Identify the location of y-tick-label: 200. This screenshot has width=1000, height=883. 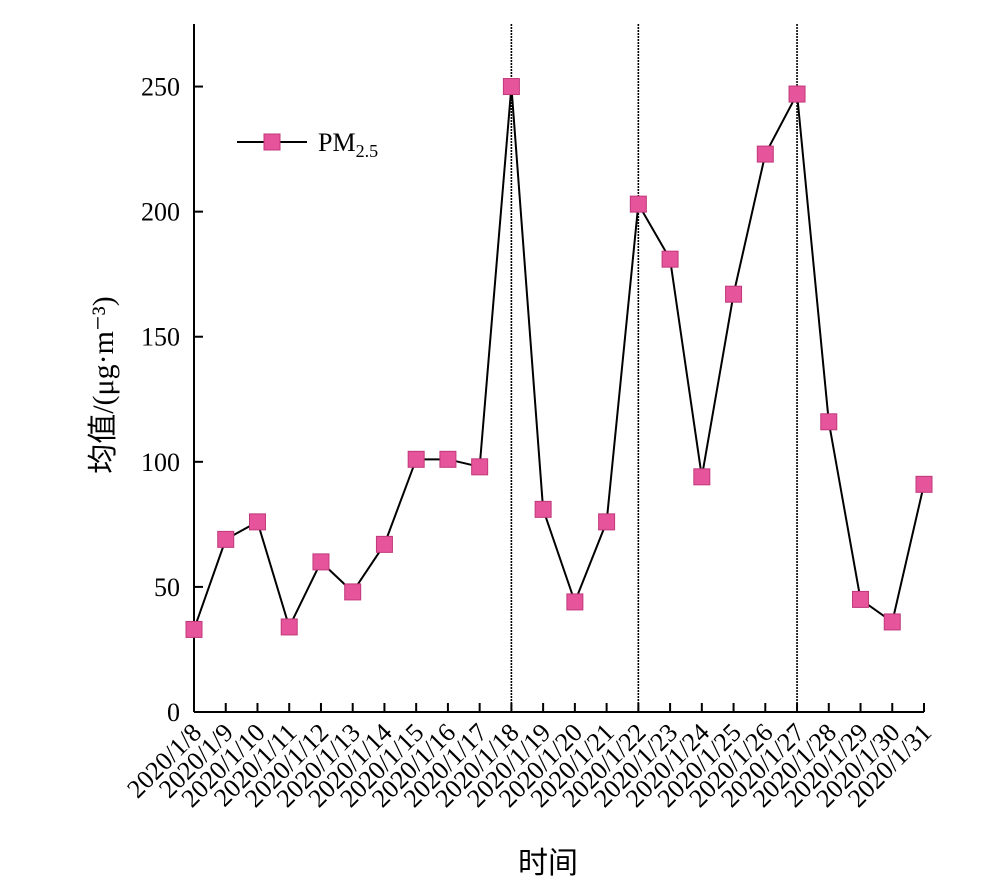
(160, 212).